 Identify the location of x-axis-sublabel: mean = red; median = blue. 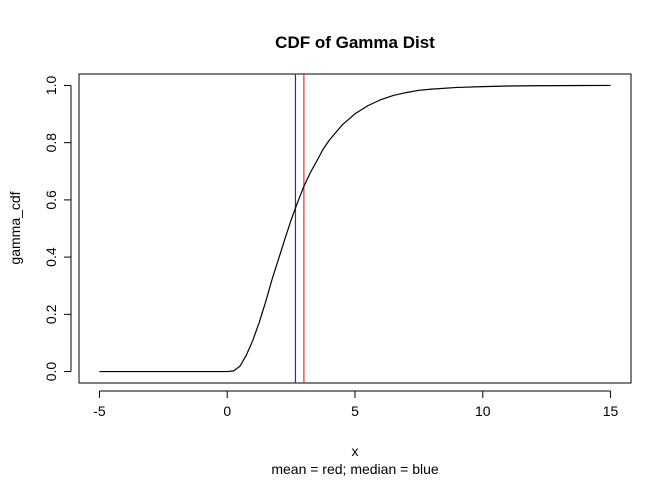
(355, 469).